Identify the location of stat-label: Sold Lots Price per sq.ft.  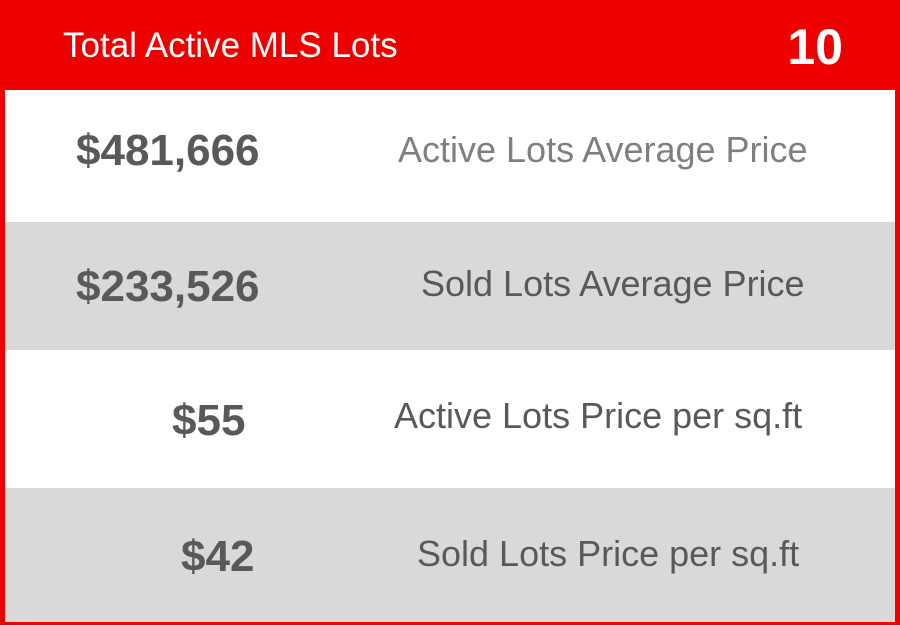
(608, 553).